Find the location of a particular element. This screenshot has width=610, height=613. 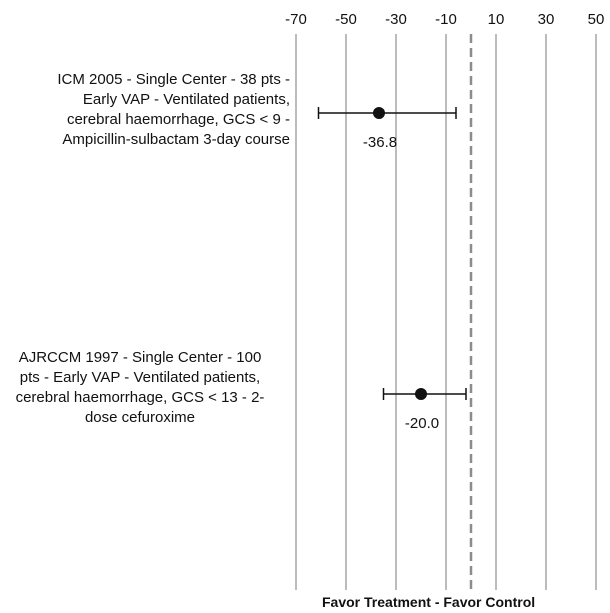

study-row-0: -36.8 is located at coordinates (387, 129).